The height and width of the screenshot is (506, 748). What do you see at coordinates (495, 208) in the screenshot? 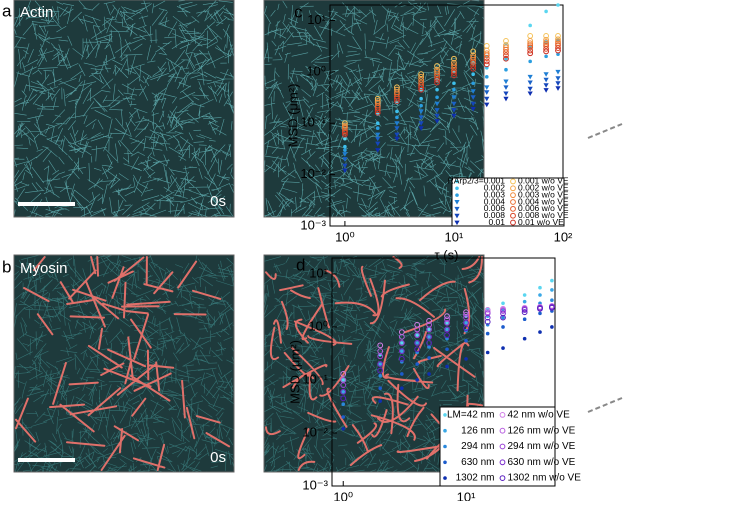
I see `legend-label: 0.006` at bounding box center [495, 208].